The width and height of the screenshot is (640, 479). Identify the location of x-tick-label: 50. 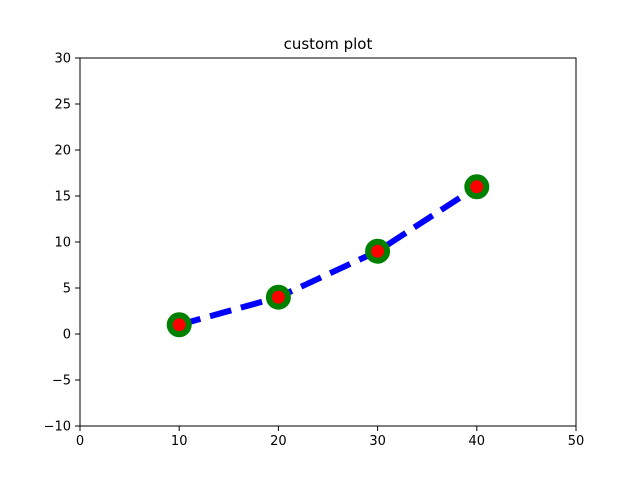
(576, 441).